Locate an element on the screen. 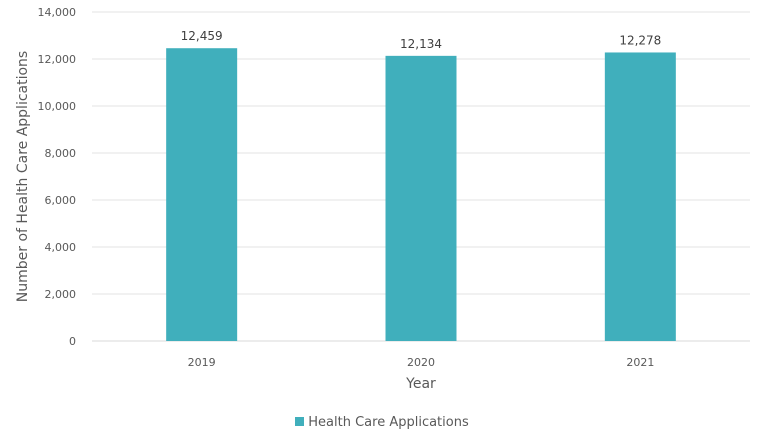 This screenshot has height=439, width=764. y-axis-ticks: 0 2,000 4,000 6,000 8,000 10,000 12,000 14,000 is located at coordinates (57, 177).